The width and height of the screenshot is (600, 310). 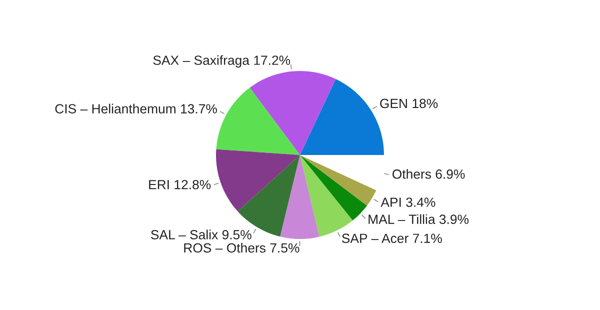 I want to click on slice-label: ROS – Others 7.5%, so click(x=242, y=247).